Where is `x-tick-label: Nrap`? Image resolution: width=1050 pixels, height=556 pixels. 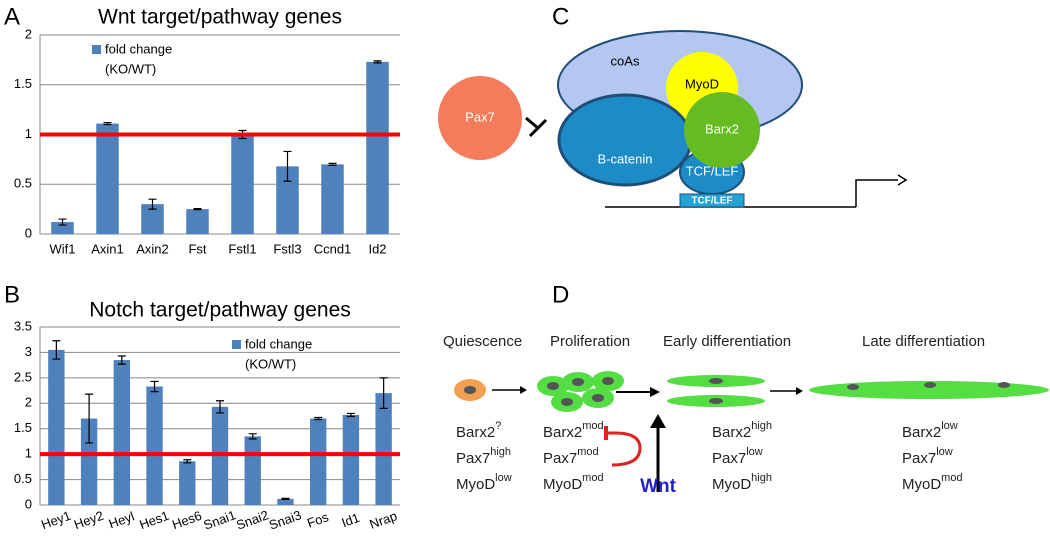
x-tick-label: Nrap is located at coordinates (383, 520).